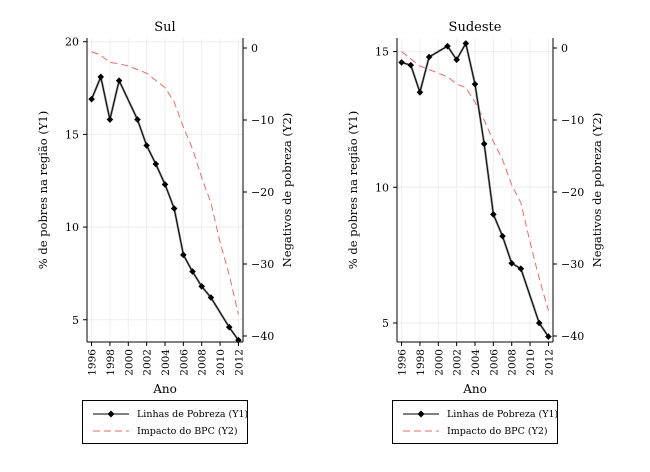 The height and width of the screenshot is (472, 650). I want to click on chart-title: Sul, so click(164, 27).